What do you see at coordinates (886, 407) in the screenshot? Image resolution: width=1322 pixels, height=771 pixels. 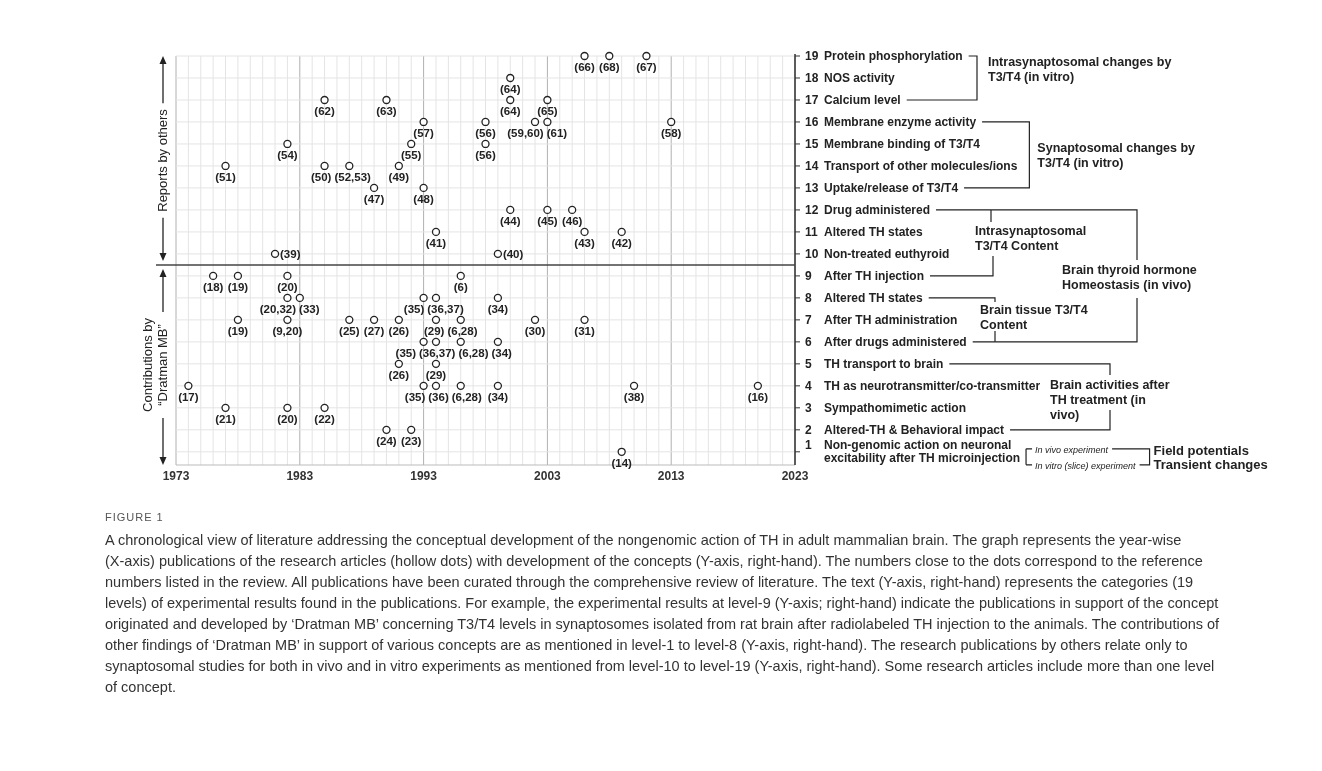 I see `y-tick-label: 3 Sympathomimetic action` at bounding box center [886, 407].